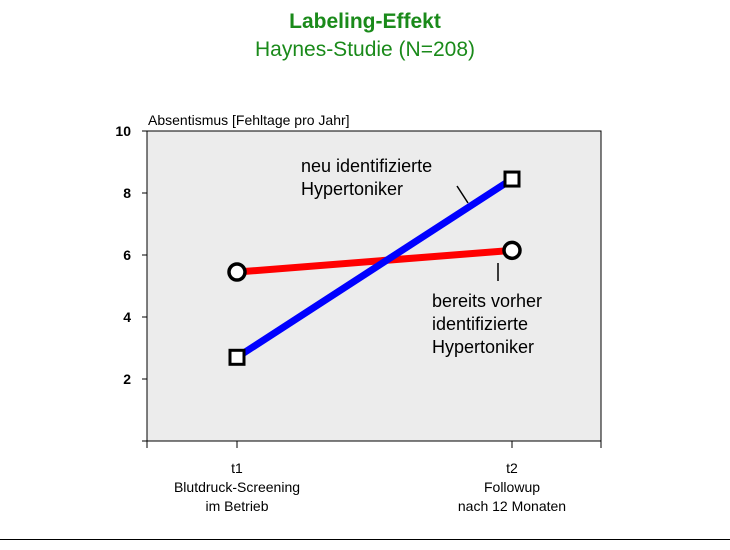 This screenshot has height=550, width=730. Describe the element at coordinates (487, 301) in the screenshot. I see `series-label-bereits: bereits vorher` at that location.